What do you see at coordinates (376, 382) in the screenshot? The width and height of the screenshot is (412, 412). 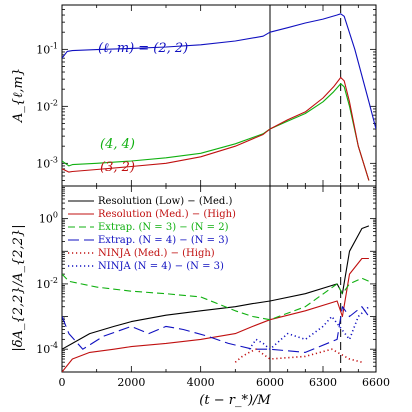 I see `x-tick-label: 6600` at bounding box center [376, 382].